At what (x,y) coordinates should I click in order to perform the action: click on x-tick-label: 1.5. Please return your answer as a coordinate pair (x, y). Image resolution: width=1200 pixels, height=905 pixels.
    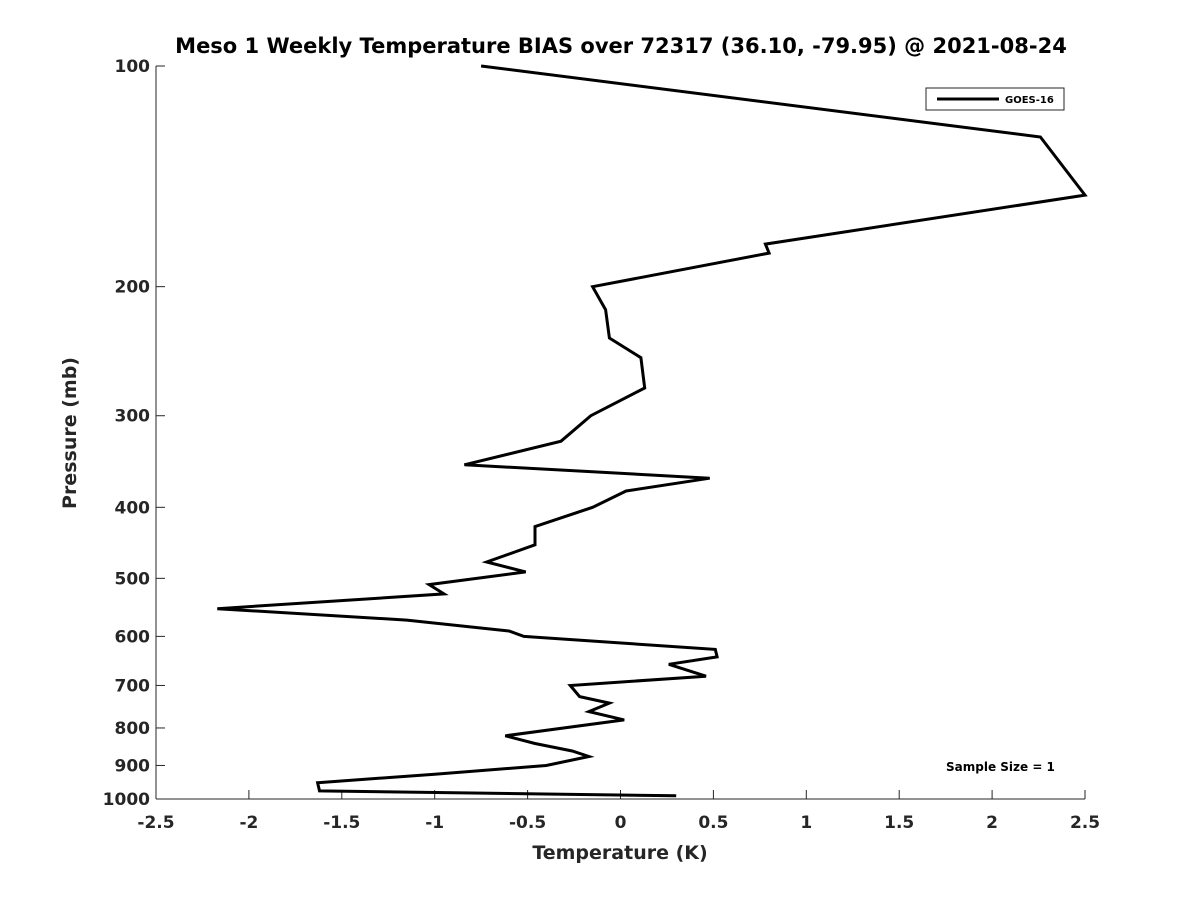
    Looking at the image, I should click on (899, 823).